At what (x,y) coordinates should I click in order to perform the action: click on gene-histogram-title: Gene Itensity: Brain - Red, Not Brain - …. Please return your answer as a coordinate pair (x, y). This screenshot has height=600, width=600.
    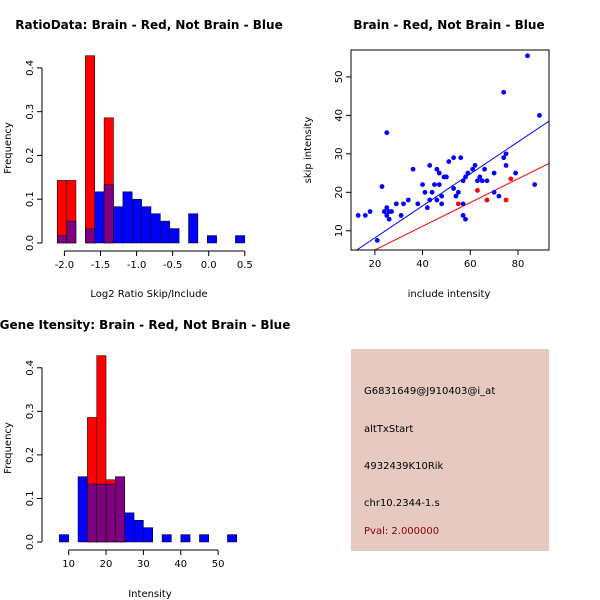
    Looking at the image, I should click on (145, 325).